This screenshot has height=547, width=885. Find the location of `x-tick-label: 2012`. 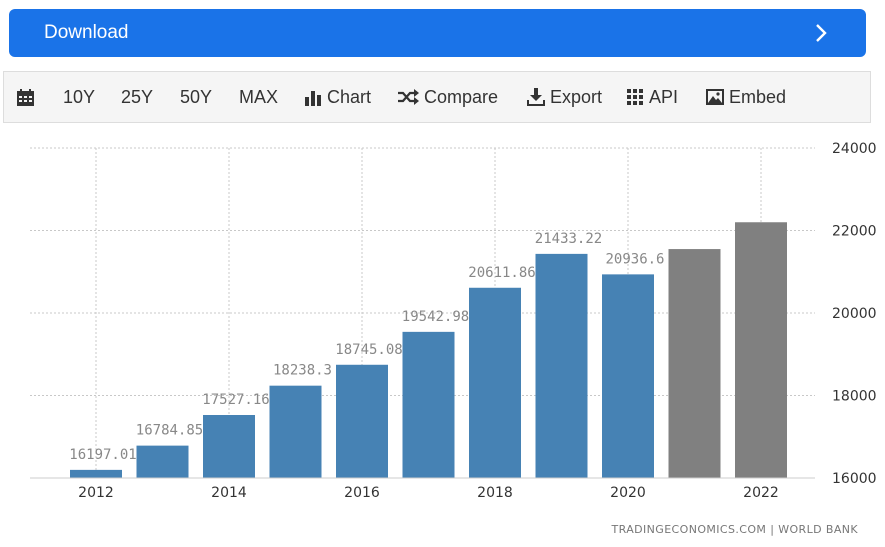

x-tick-label: 2012 is located at coordinates (96, 493).